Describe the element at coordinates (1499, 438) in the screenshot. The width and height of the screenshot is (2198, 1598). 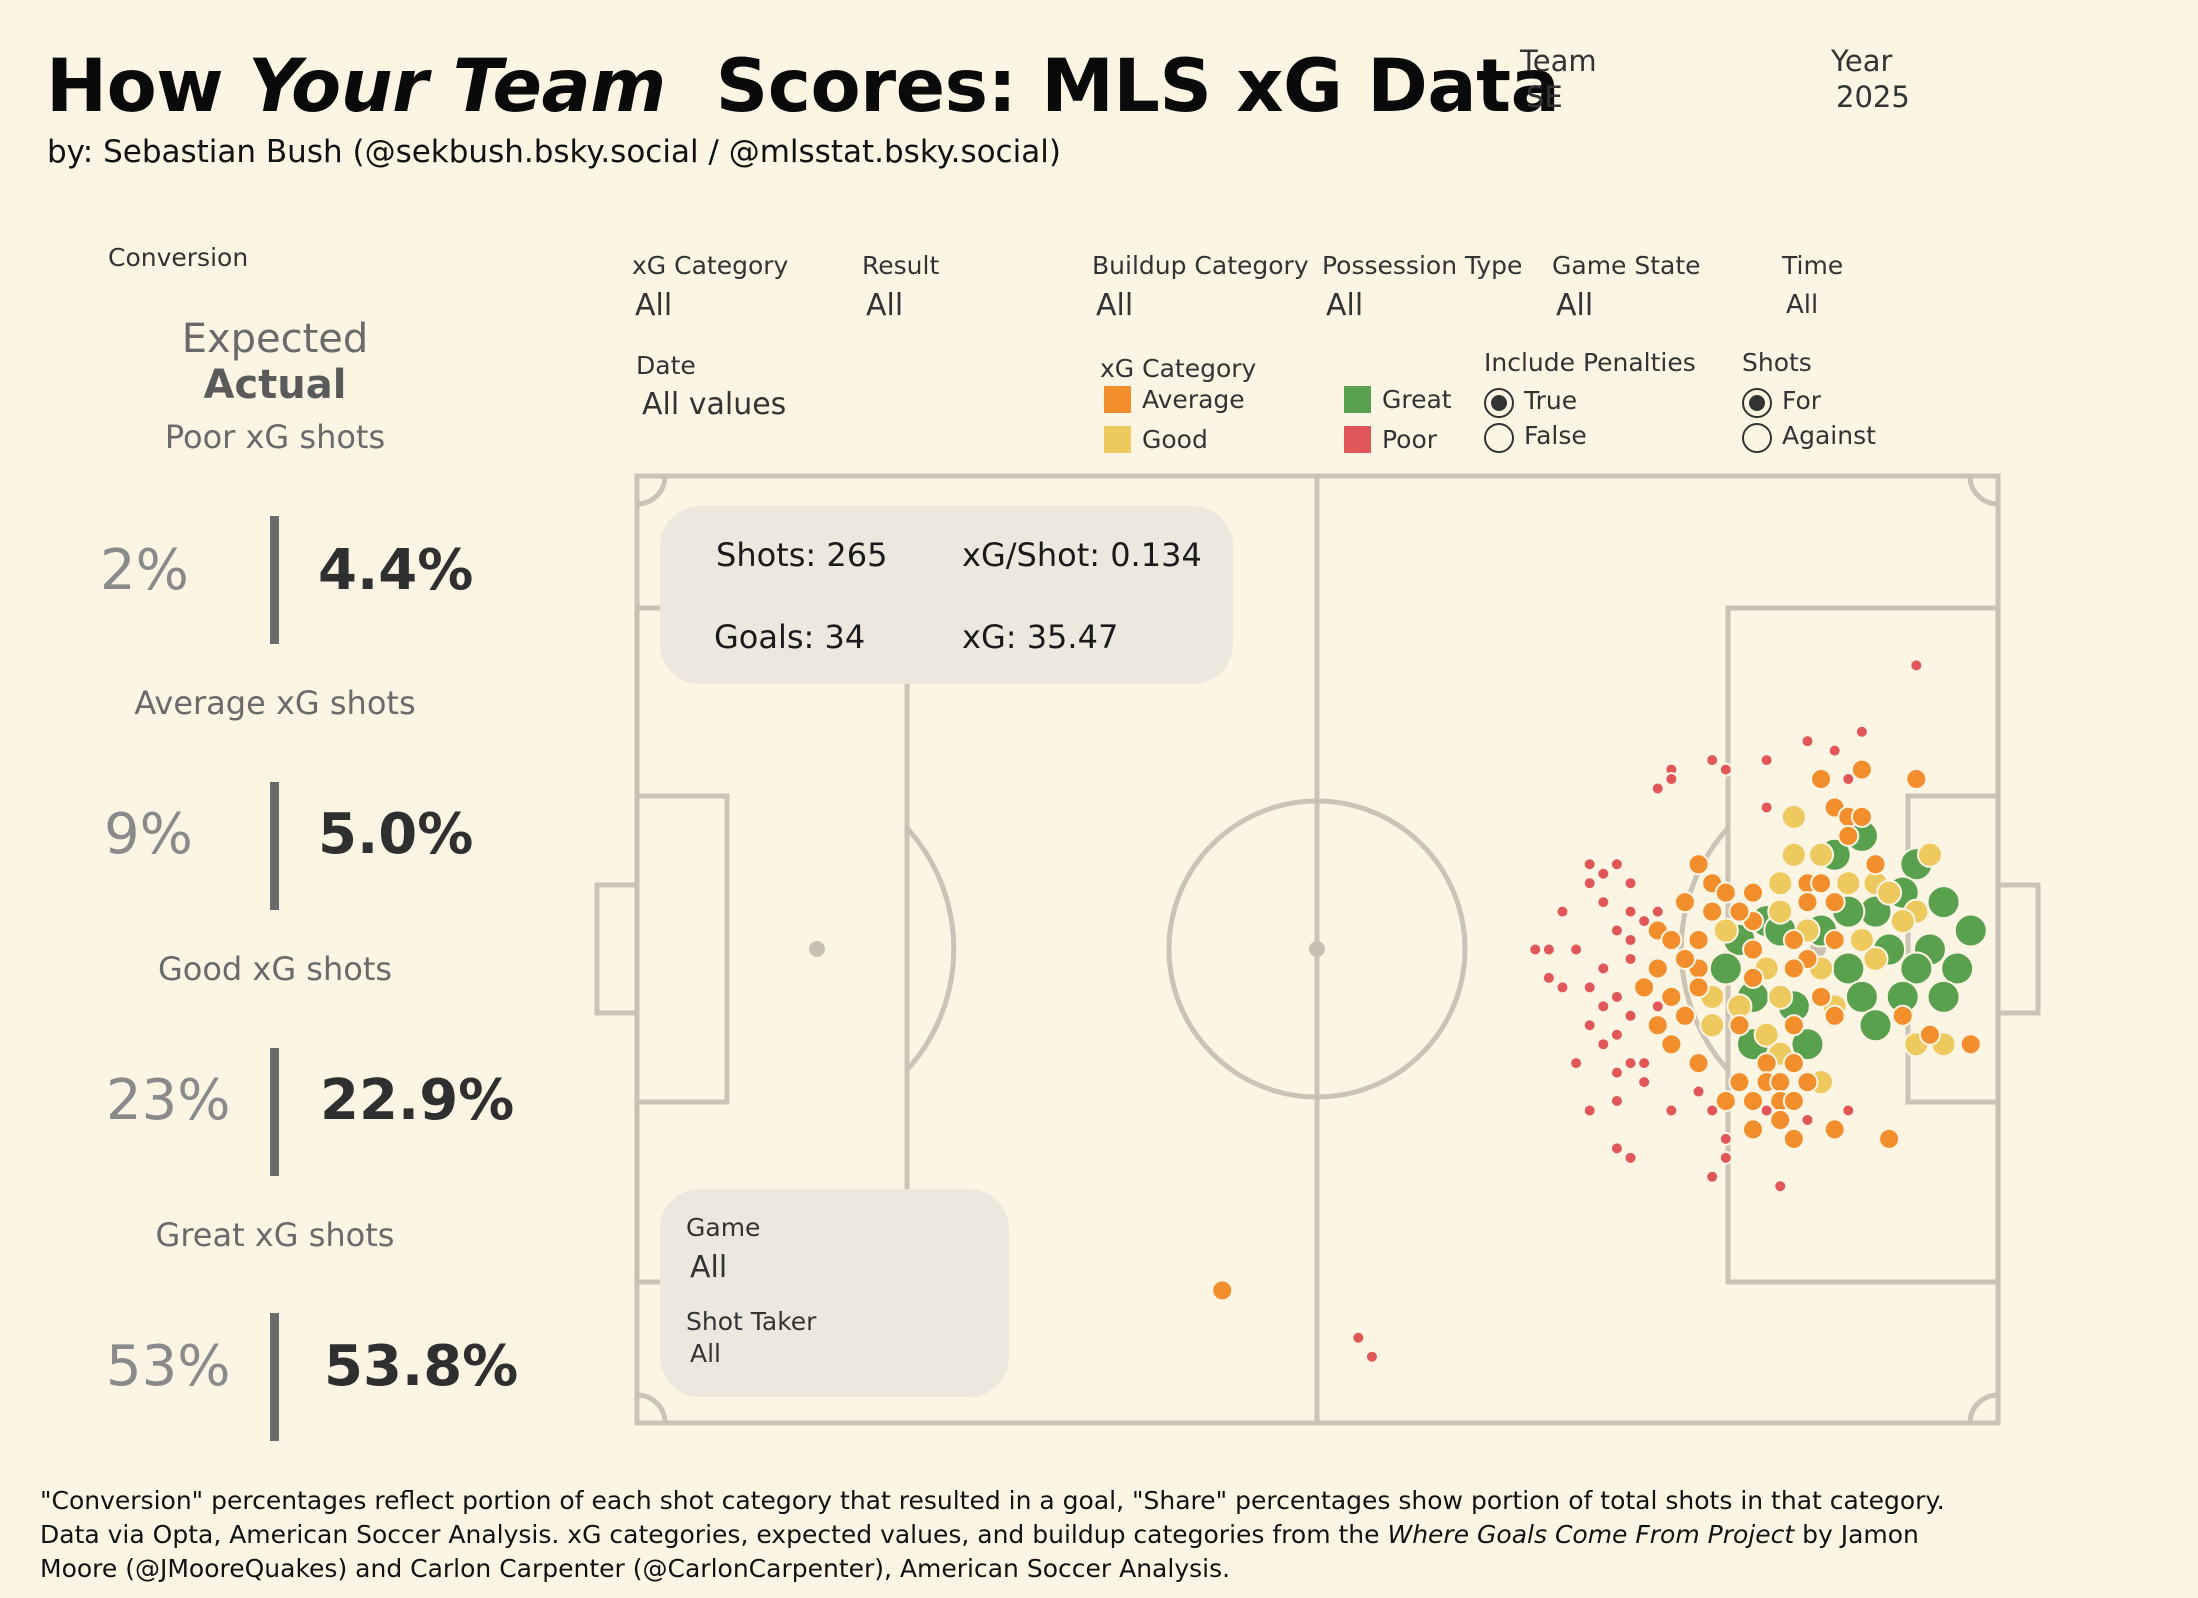
I see `penalties-false-radio` at that location.